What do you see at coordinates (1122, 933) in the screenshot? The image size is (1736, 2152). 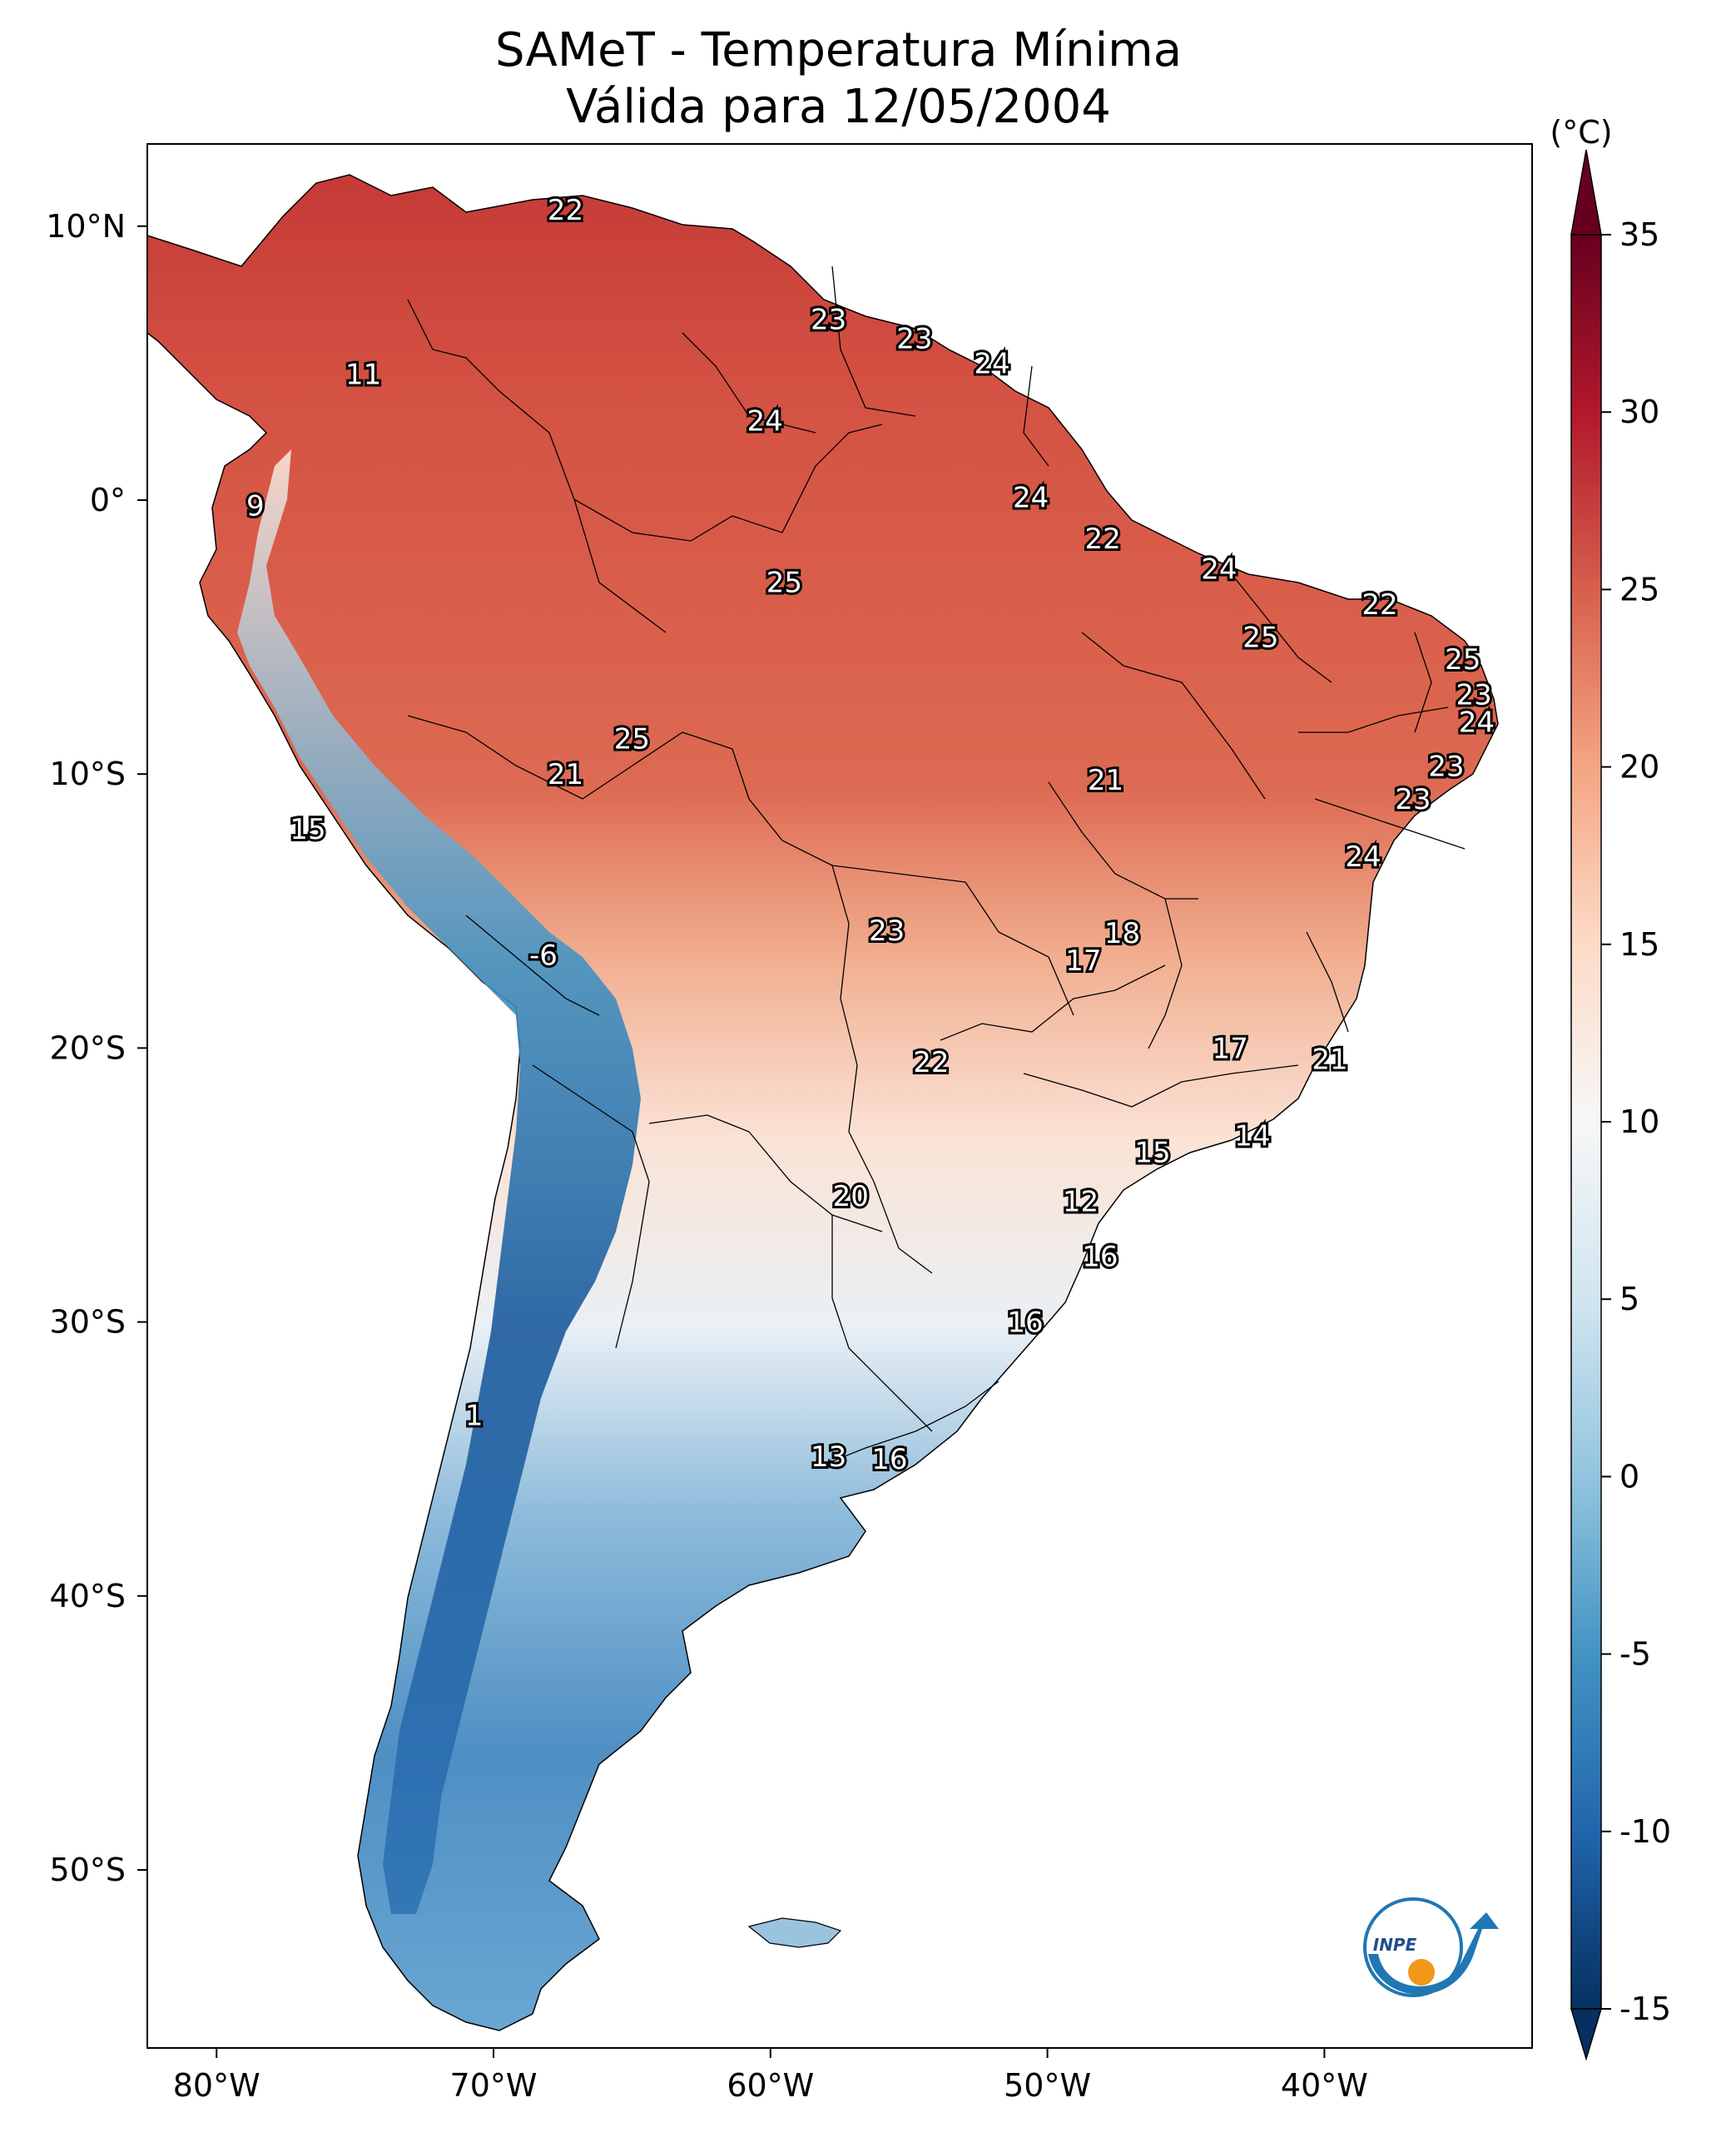 I see `temperature-label: 18` at bounding box center [1122, 933].